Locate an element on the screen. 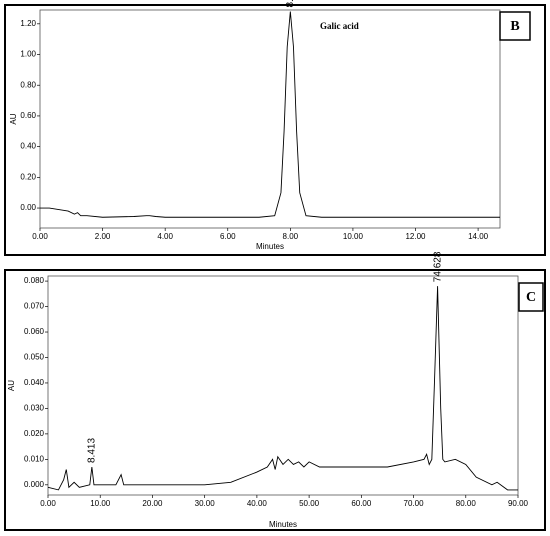  x-tick-label: 6.00 is located at coordinates (228, 236).